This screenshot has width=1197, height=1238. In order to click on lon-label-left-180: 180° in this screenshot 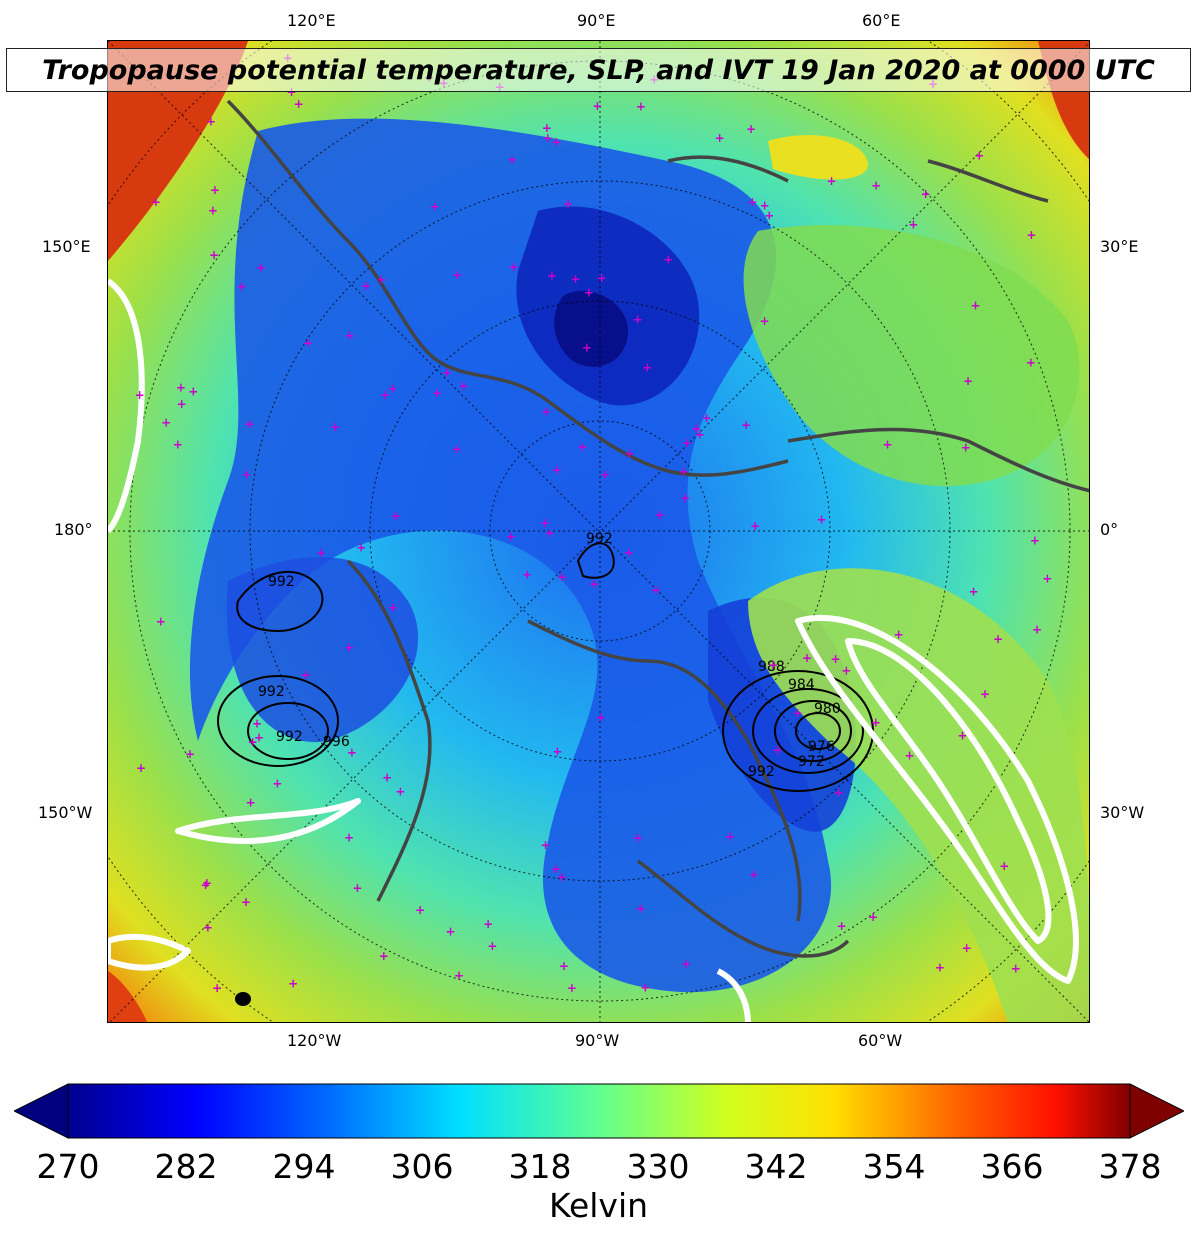, I will do `click(73, 529)`.